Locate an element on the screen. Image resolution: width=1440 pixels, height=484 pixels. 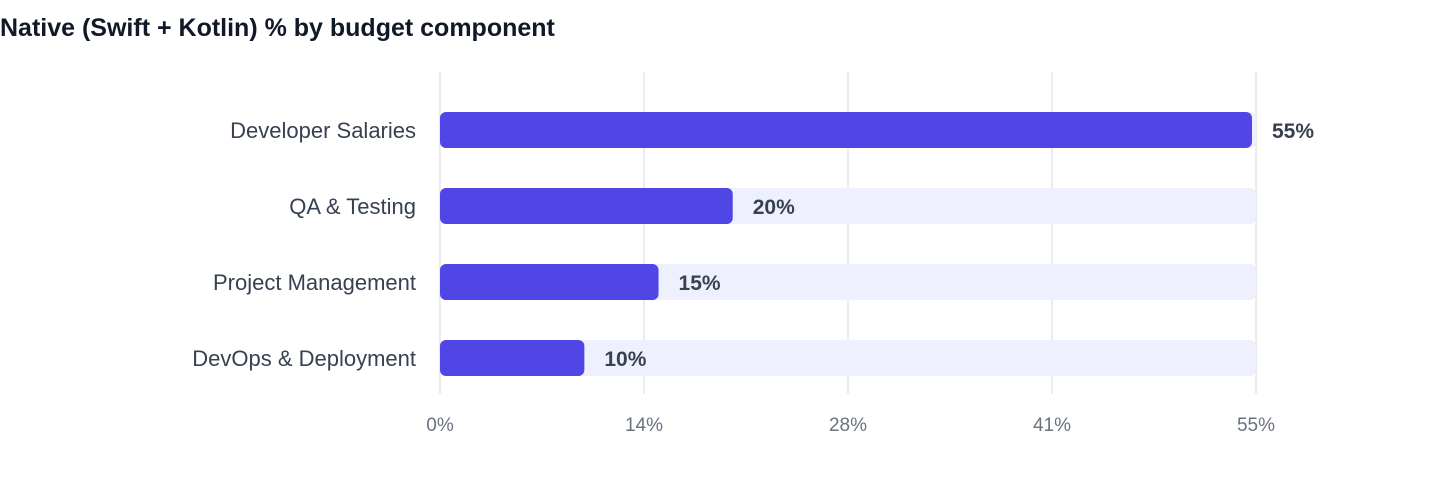
category-label: QA & Testing is located at coordinates (352, 206).